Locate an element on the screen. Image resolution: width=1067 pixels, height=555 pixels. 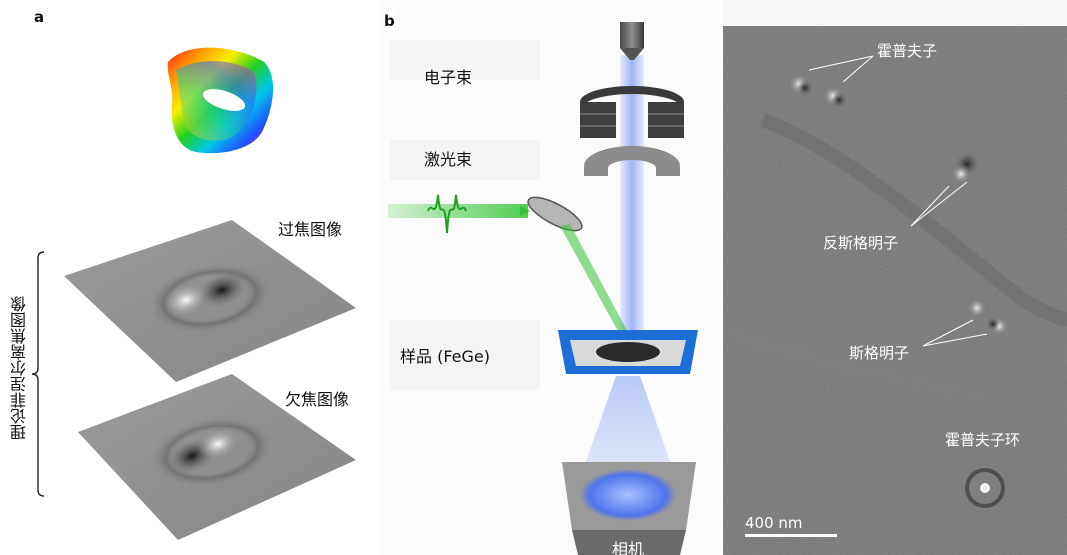
bracket is located at coordinates (38, 374).